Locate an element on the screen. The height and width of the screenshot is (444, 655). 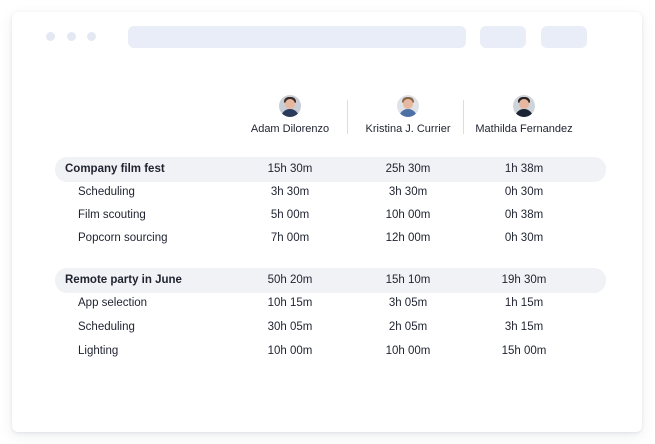
group-name: Remote party in June is located at coordinates (123, 280).